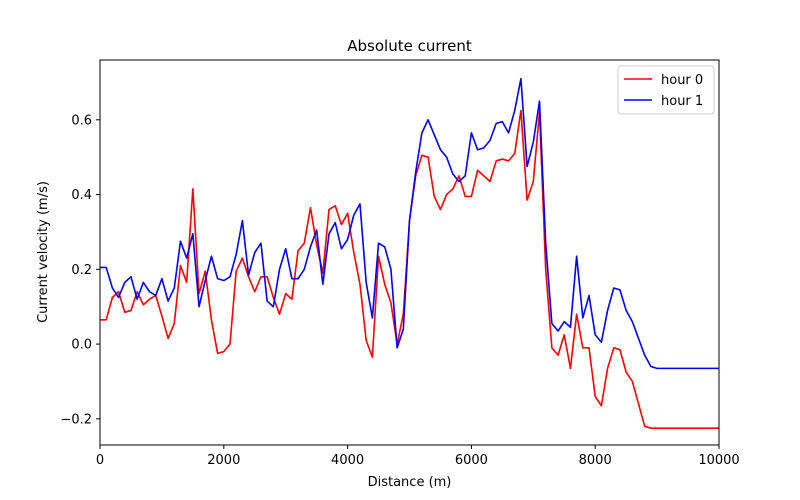 This screenshot has height=500, width=800. I want to click on y-tick-label: 0.4, so click(81, 195).